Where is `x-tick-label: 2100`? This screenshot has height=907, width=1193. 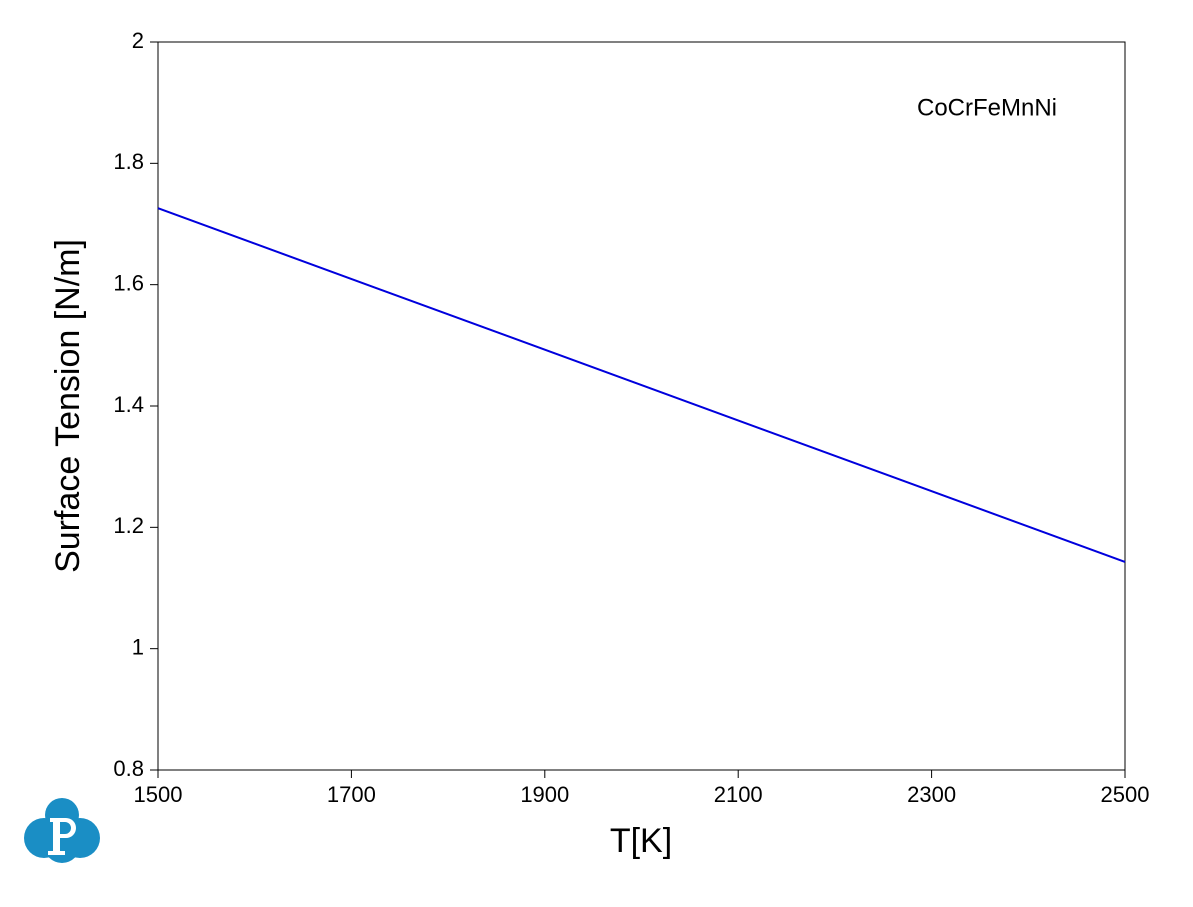 x-tick-label: 2100 is located at coordinates (738, 794).